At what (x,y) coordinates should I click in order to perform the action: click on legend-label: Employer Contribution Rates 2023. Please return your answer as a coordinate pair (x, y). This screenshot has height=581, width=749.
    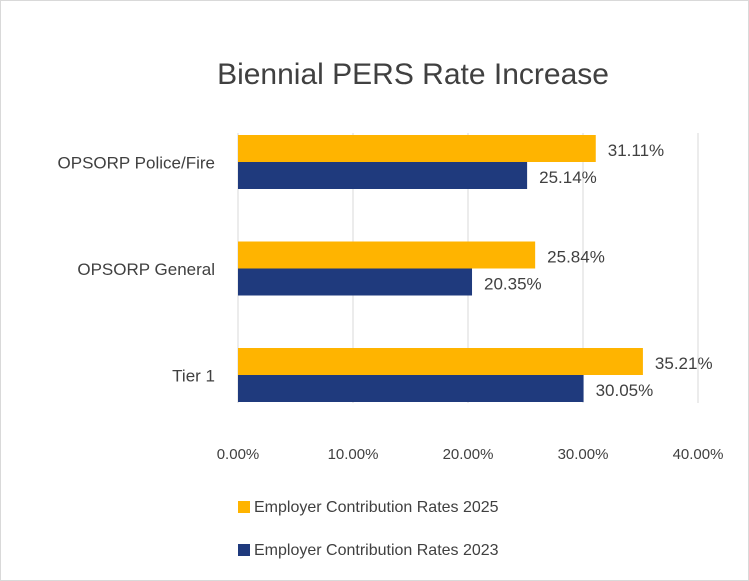
    Looking at the image, I should click on (376, 550).